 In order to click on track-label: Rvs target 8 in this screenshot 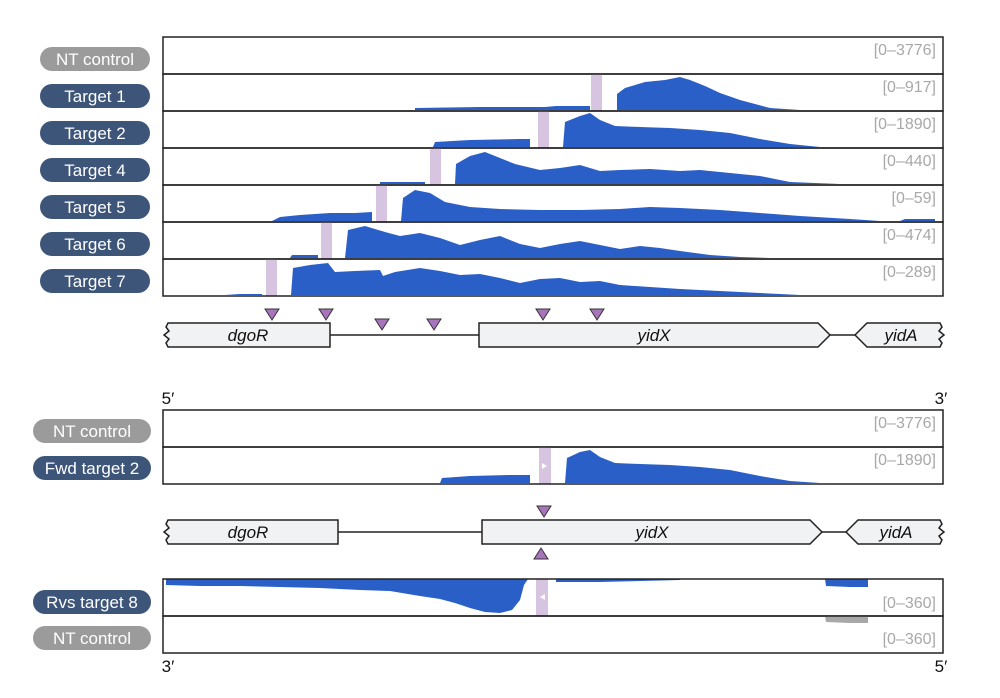, I will do `click(92, 602)`.